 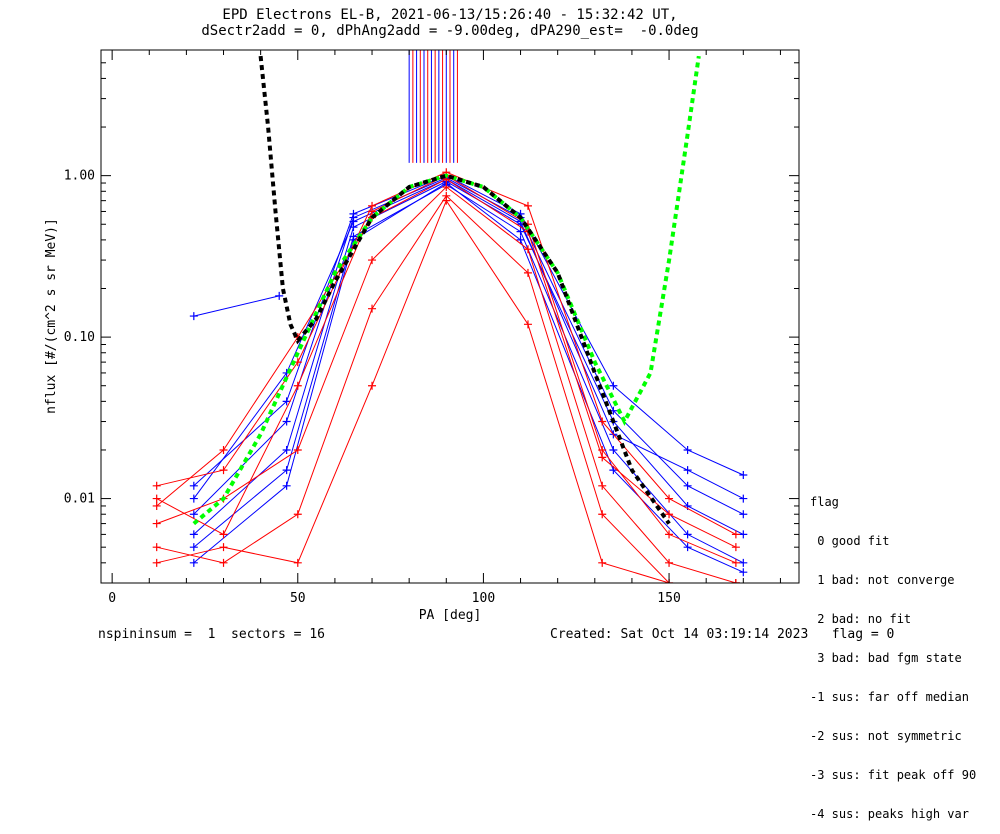 What do you see at coordinates (211, 634) in the screenshot?
I see `footer-sectors-info: nspininsum = 1 sectors = 16` at bounding box center [211, 634].